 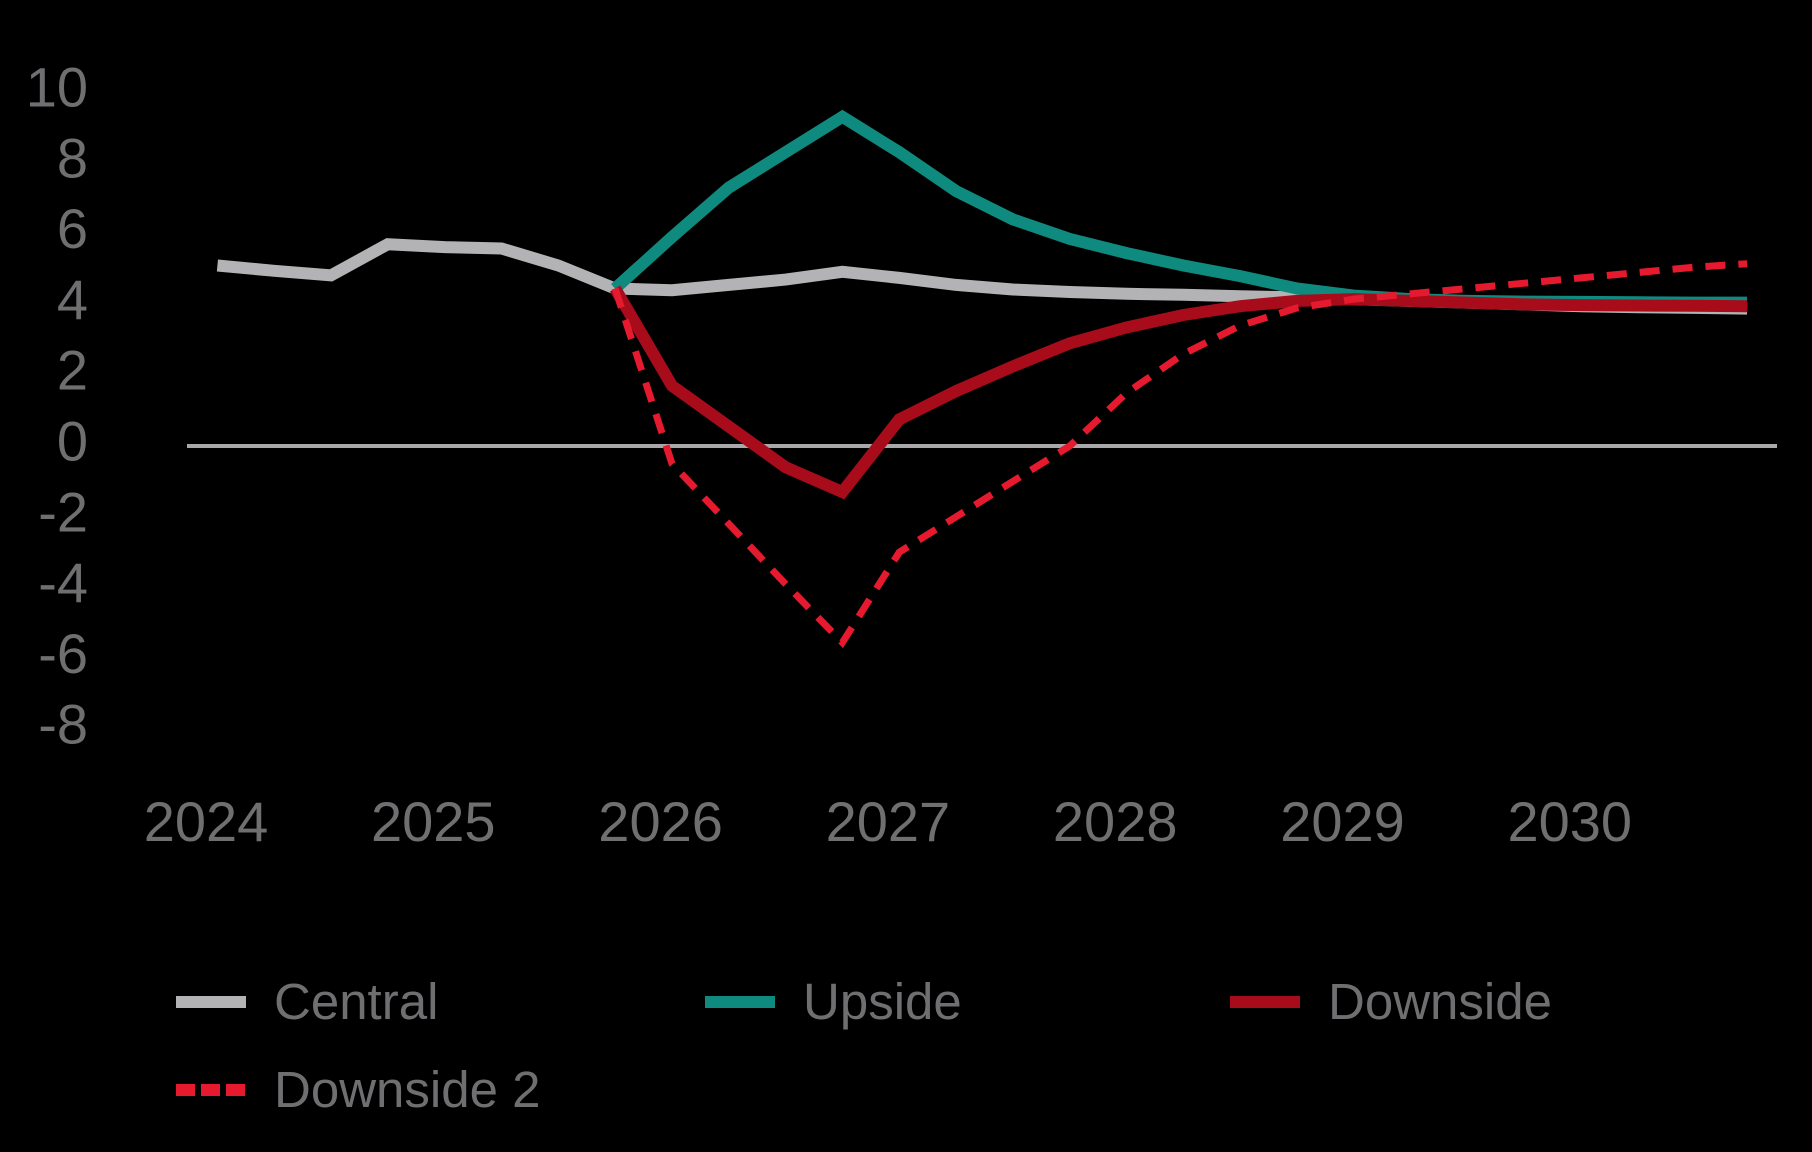 I want to click on x-tick-label-2029: 2029, so click(x=1342, y=821).